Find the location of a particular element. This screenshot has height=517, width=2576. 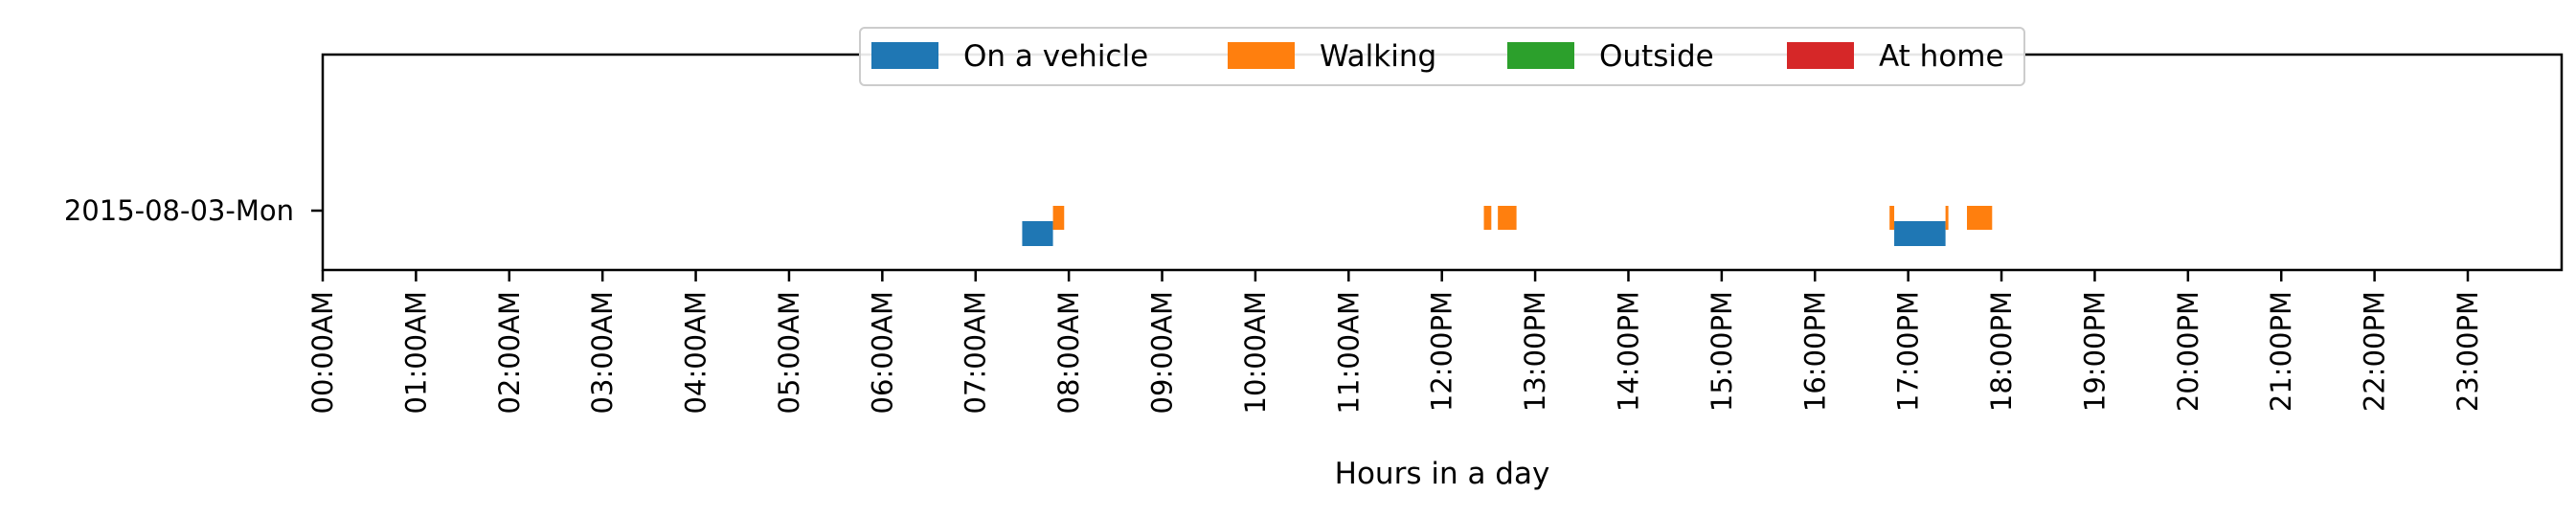

x-tick-label: 01:00AM is located at coordinates (415, 352).